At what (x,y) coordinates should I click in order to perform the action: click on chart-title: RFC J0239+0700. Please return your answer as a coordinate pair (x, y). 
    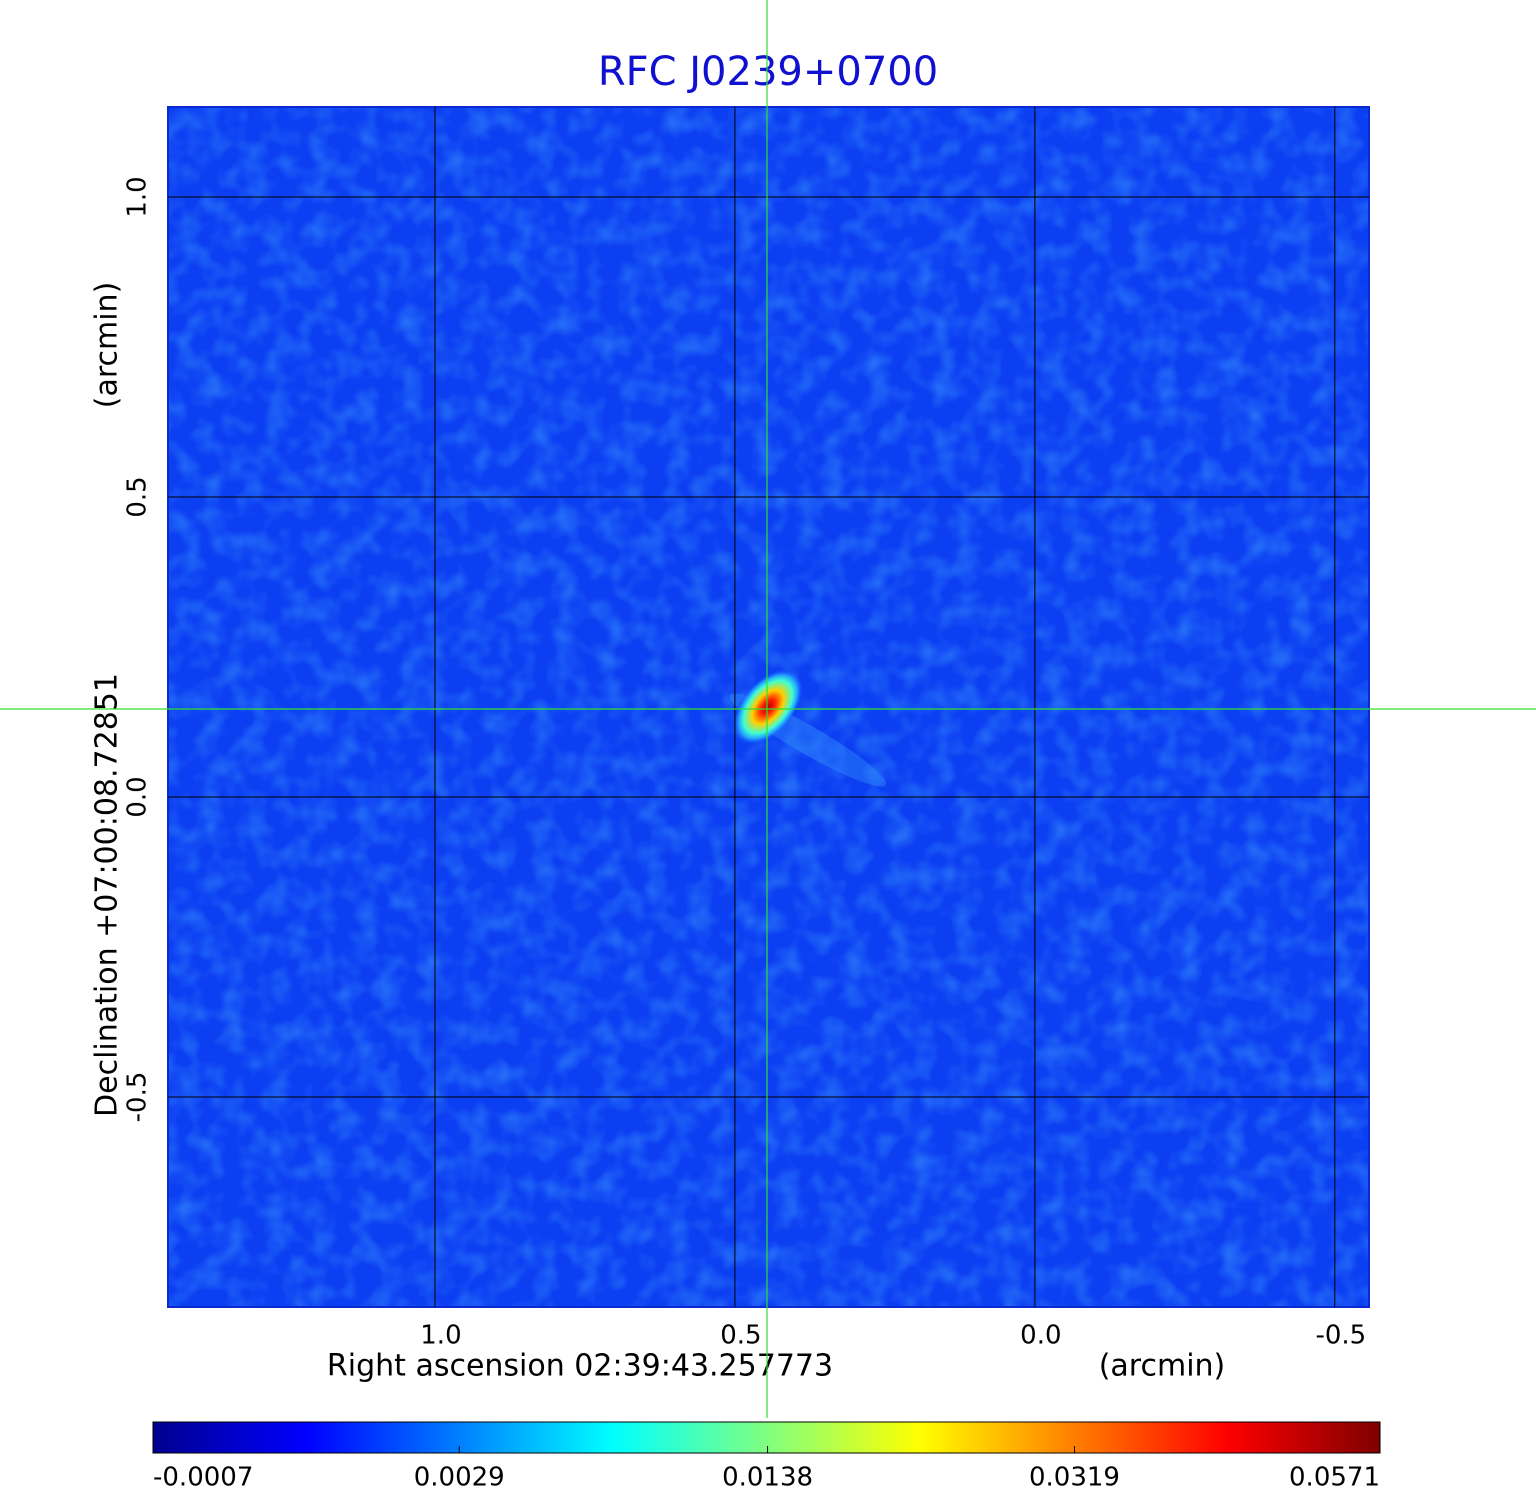
    Looking at the image, I should click on (768, 72).